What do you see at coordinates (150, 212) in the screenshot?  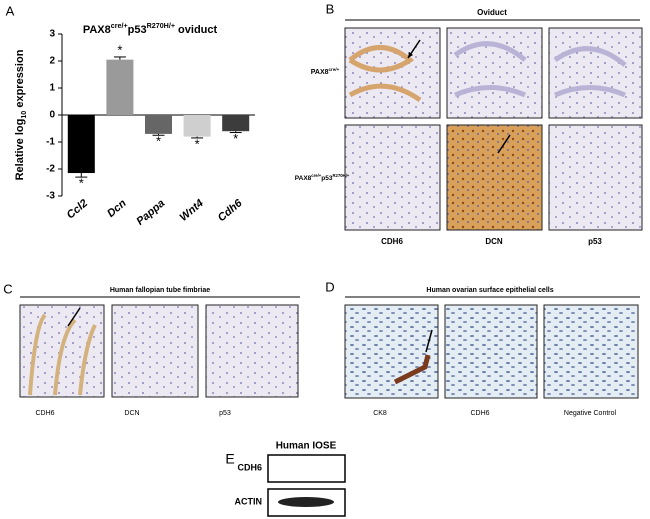 I see `x-tick-label: Pappa` at bounding box center [150, 212].